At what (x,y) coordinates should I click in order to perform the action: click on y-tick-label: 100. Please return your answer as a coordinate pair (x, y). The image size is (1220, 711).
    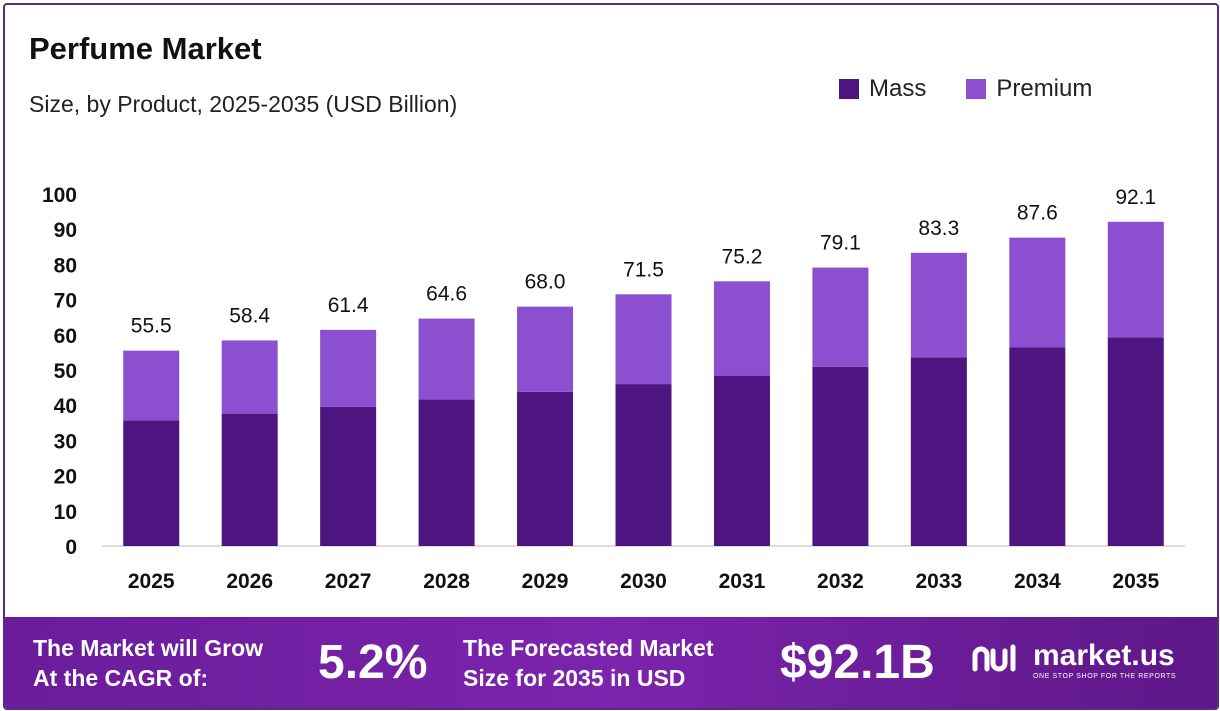
    Looking at the image, I should click on (59, 195).